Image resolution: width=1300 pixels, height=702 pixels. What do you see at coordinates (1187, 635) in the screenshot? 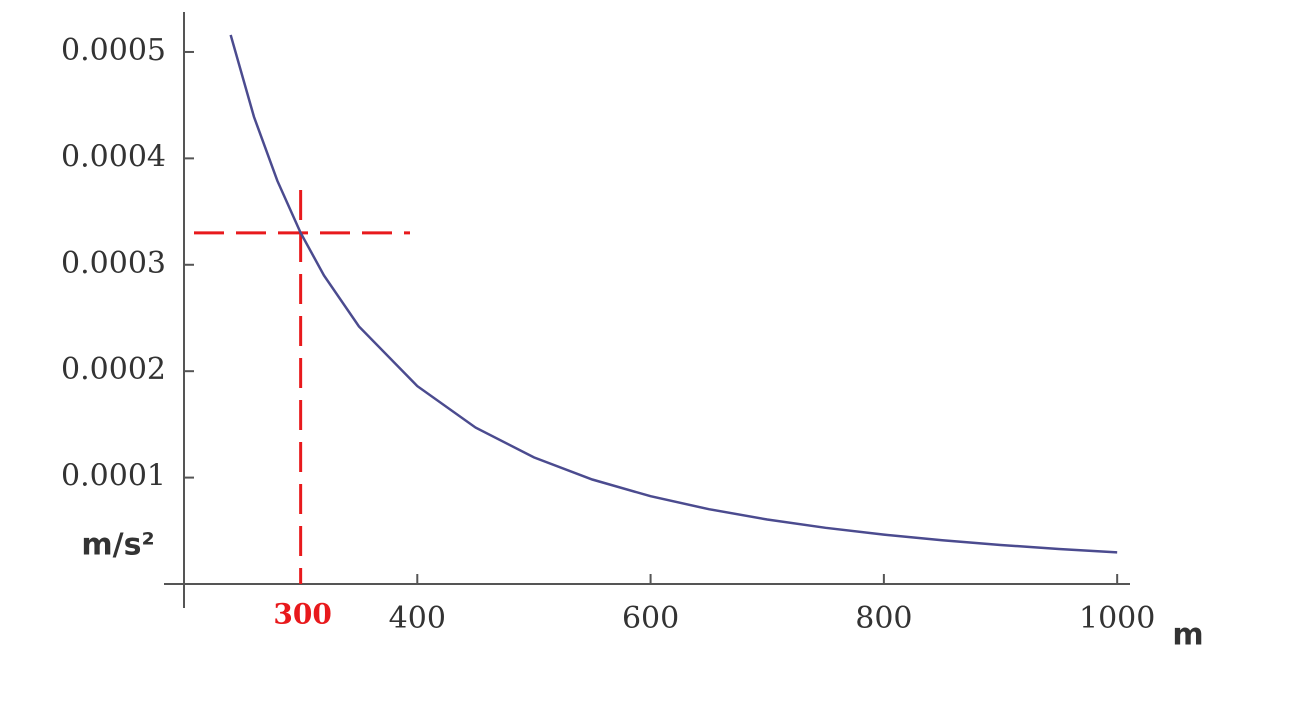
I see `x-axis-label: m` at bounding box center [1187, 635].